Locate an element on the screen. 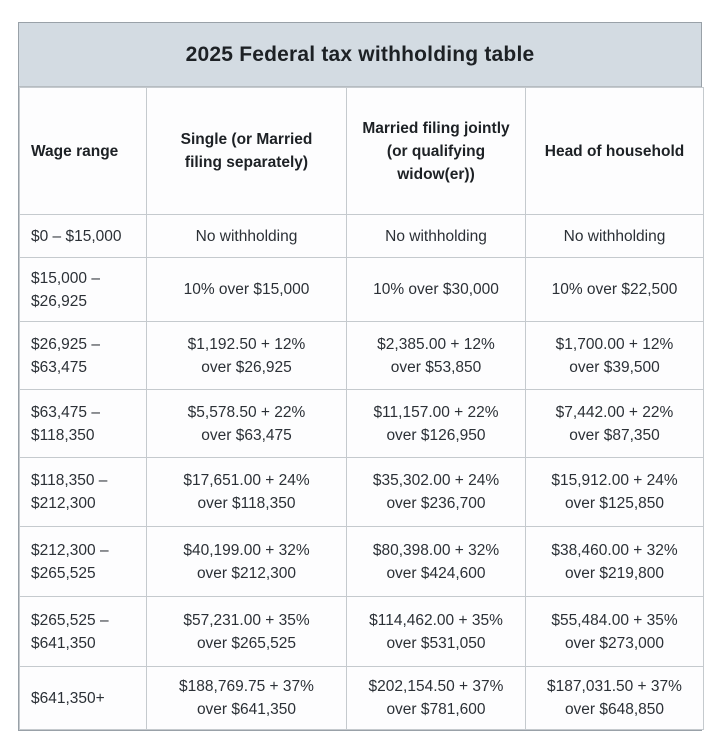 The image size is (720, 750). single-cell: $57,231.00 + 35% over $265,525 is located at coordinates (246, 631).